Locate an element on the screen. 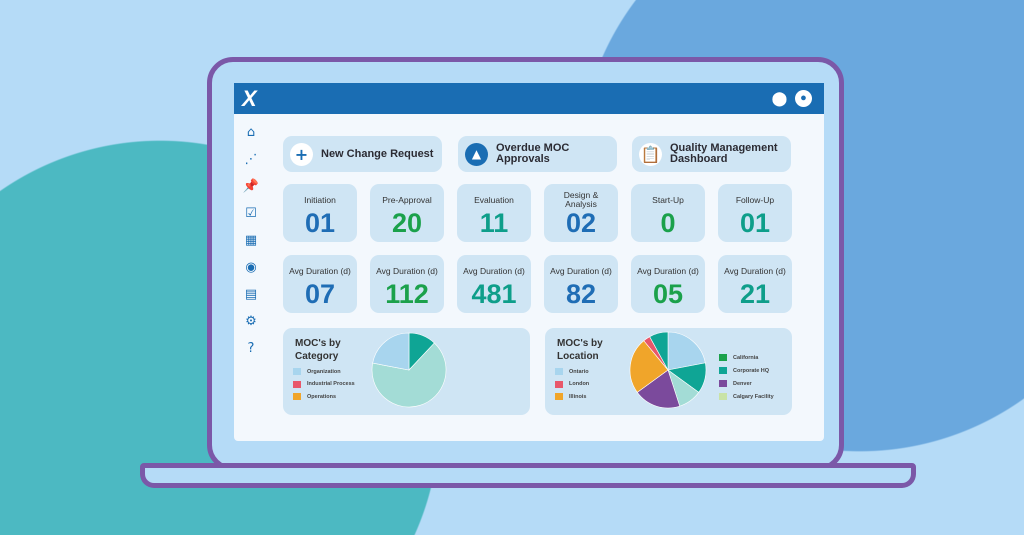  stage-card: Initiation 01 is located at coordinates (320, 213).